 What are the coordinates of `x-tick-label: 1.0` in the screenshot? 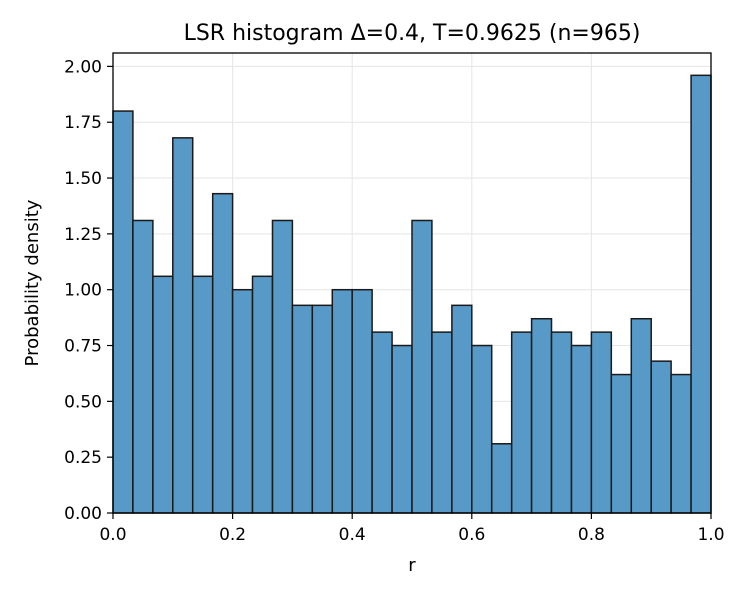 It's located at (710, 535).